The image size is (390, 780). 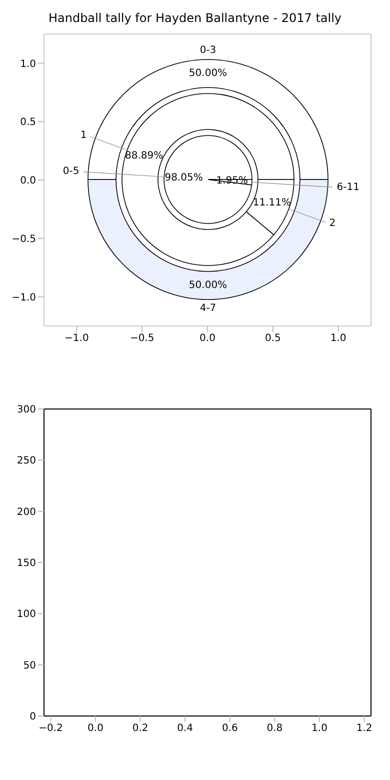 I want to click on y-tick-label: 0.0, so click(x=28, y=181).